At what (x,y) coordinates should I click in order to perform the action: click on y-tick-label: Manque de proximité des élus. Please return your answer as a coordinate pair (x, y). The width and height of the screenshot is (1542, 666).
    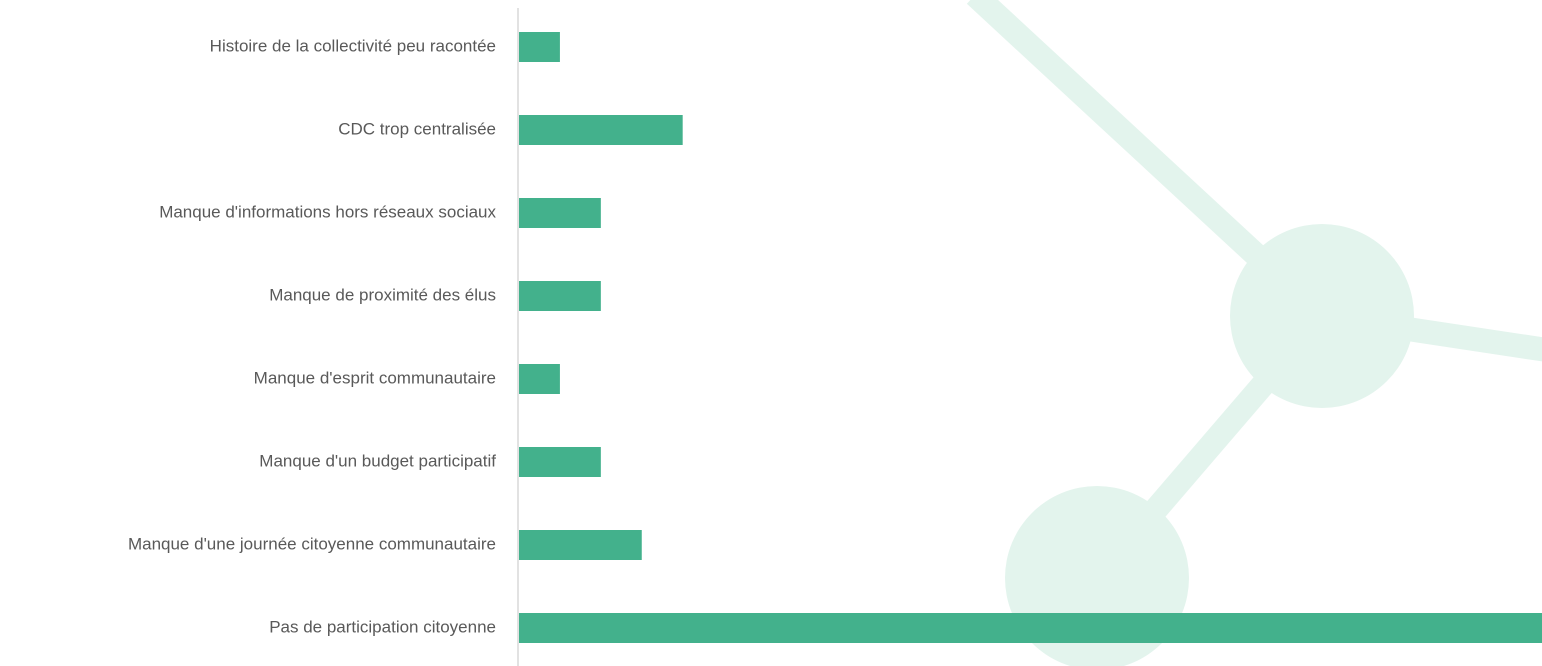
    Looking at the image, I should click on (382, 294).